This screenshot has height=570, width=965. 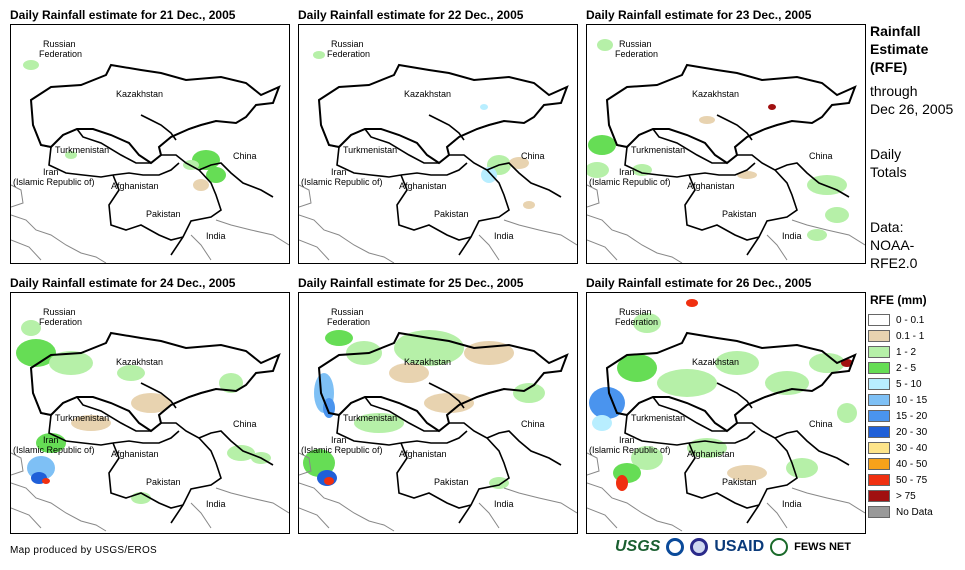 What do you see at coordinates (886, 154) in the screenshot?
I see `side-daily: Daily` at bounding box center [886, 154].